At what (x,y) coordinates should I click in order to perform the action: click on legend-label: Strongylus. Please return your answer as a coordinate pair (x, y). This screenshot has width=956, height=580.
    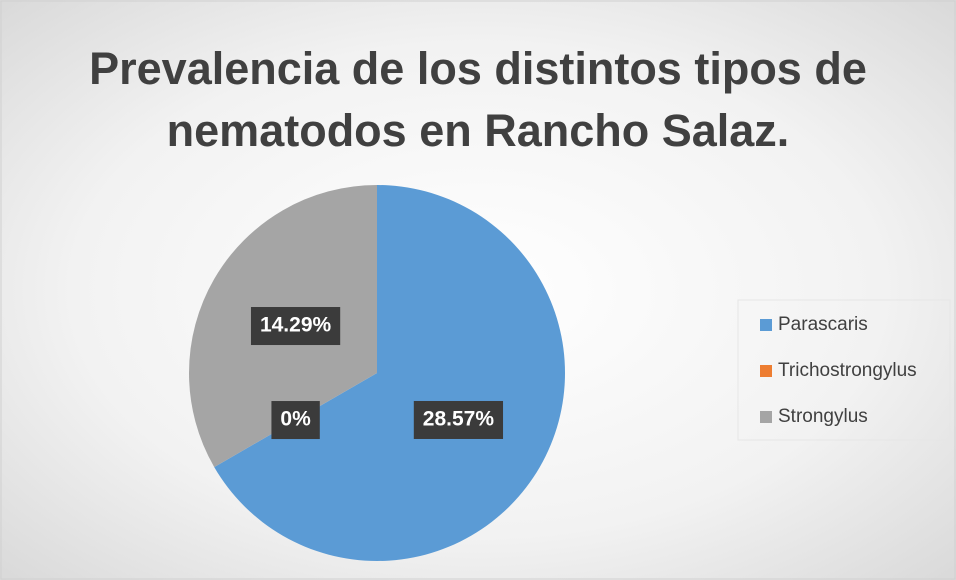
    Looking at the image, I should click on (823, 416).